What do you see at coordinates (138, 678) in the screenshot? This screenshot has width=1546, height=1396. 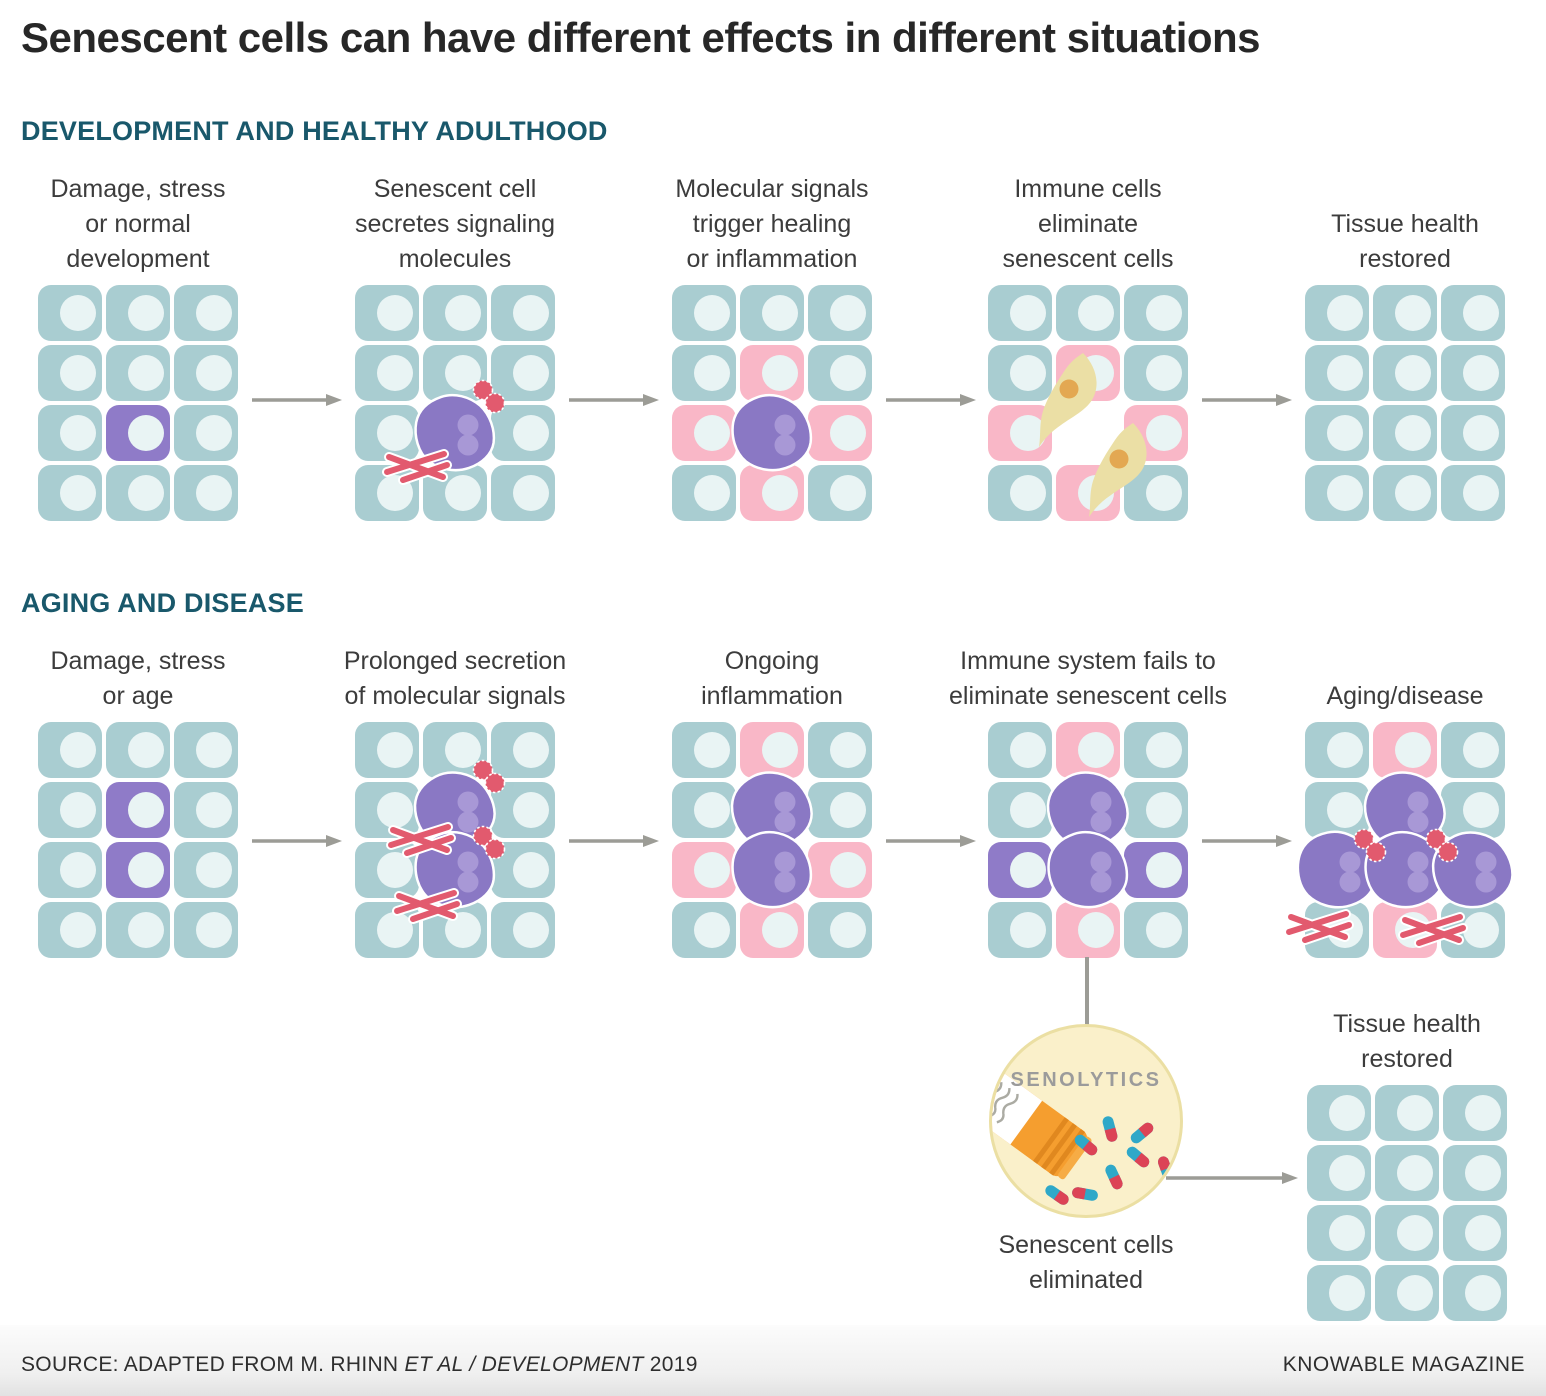 I see `panel-label: Damage, stress or age` at bounding box center [138, 678].